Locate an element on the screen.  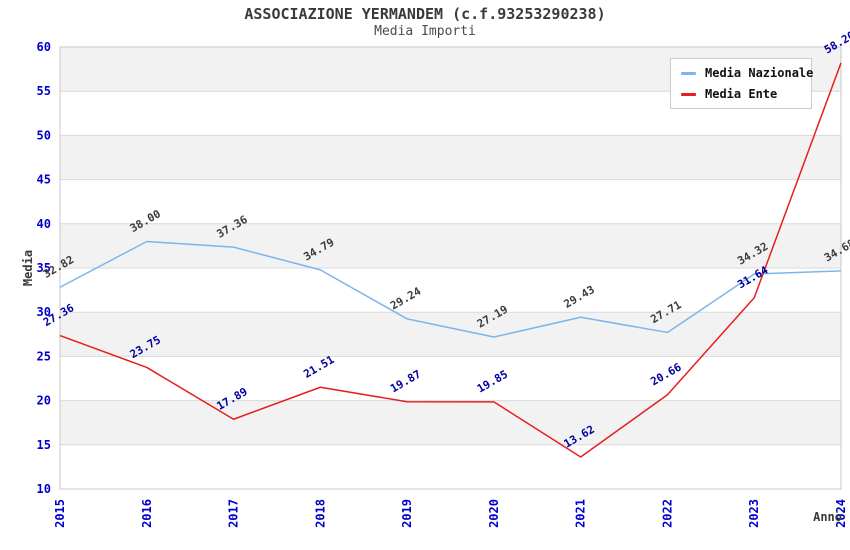
y-tick-label: 60 is located at coordinates (44, 47).